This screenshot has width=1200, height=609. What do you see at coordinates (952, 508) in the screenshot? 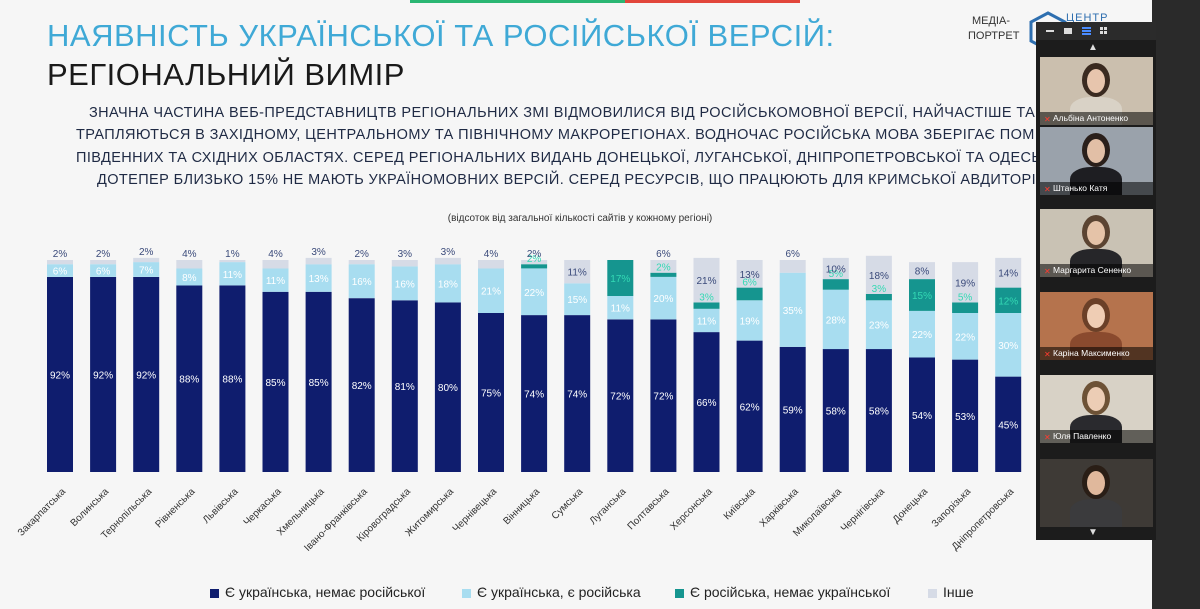
I see `category-tick-label: Запорізька` at bounding box center [952, 508].